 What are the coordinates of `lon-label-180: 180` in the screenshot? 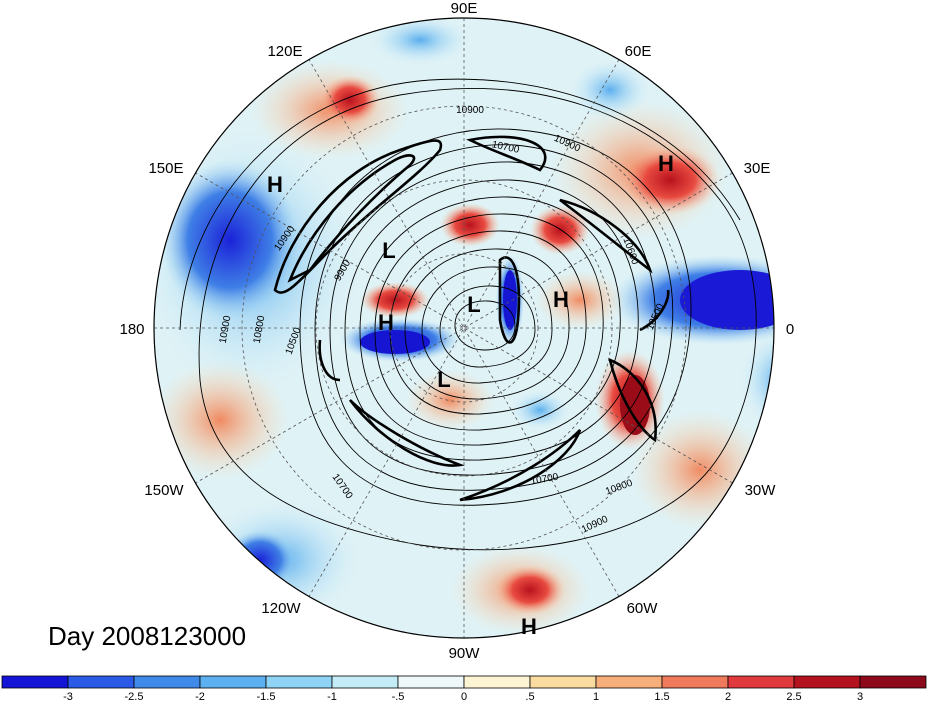 It's located at (131, 329).